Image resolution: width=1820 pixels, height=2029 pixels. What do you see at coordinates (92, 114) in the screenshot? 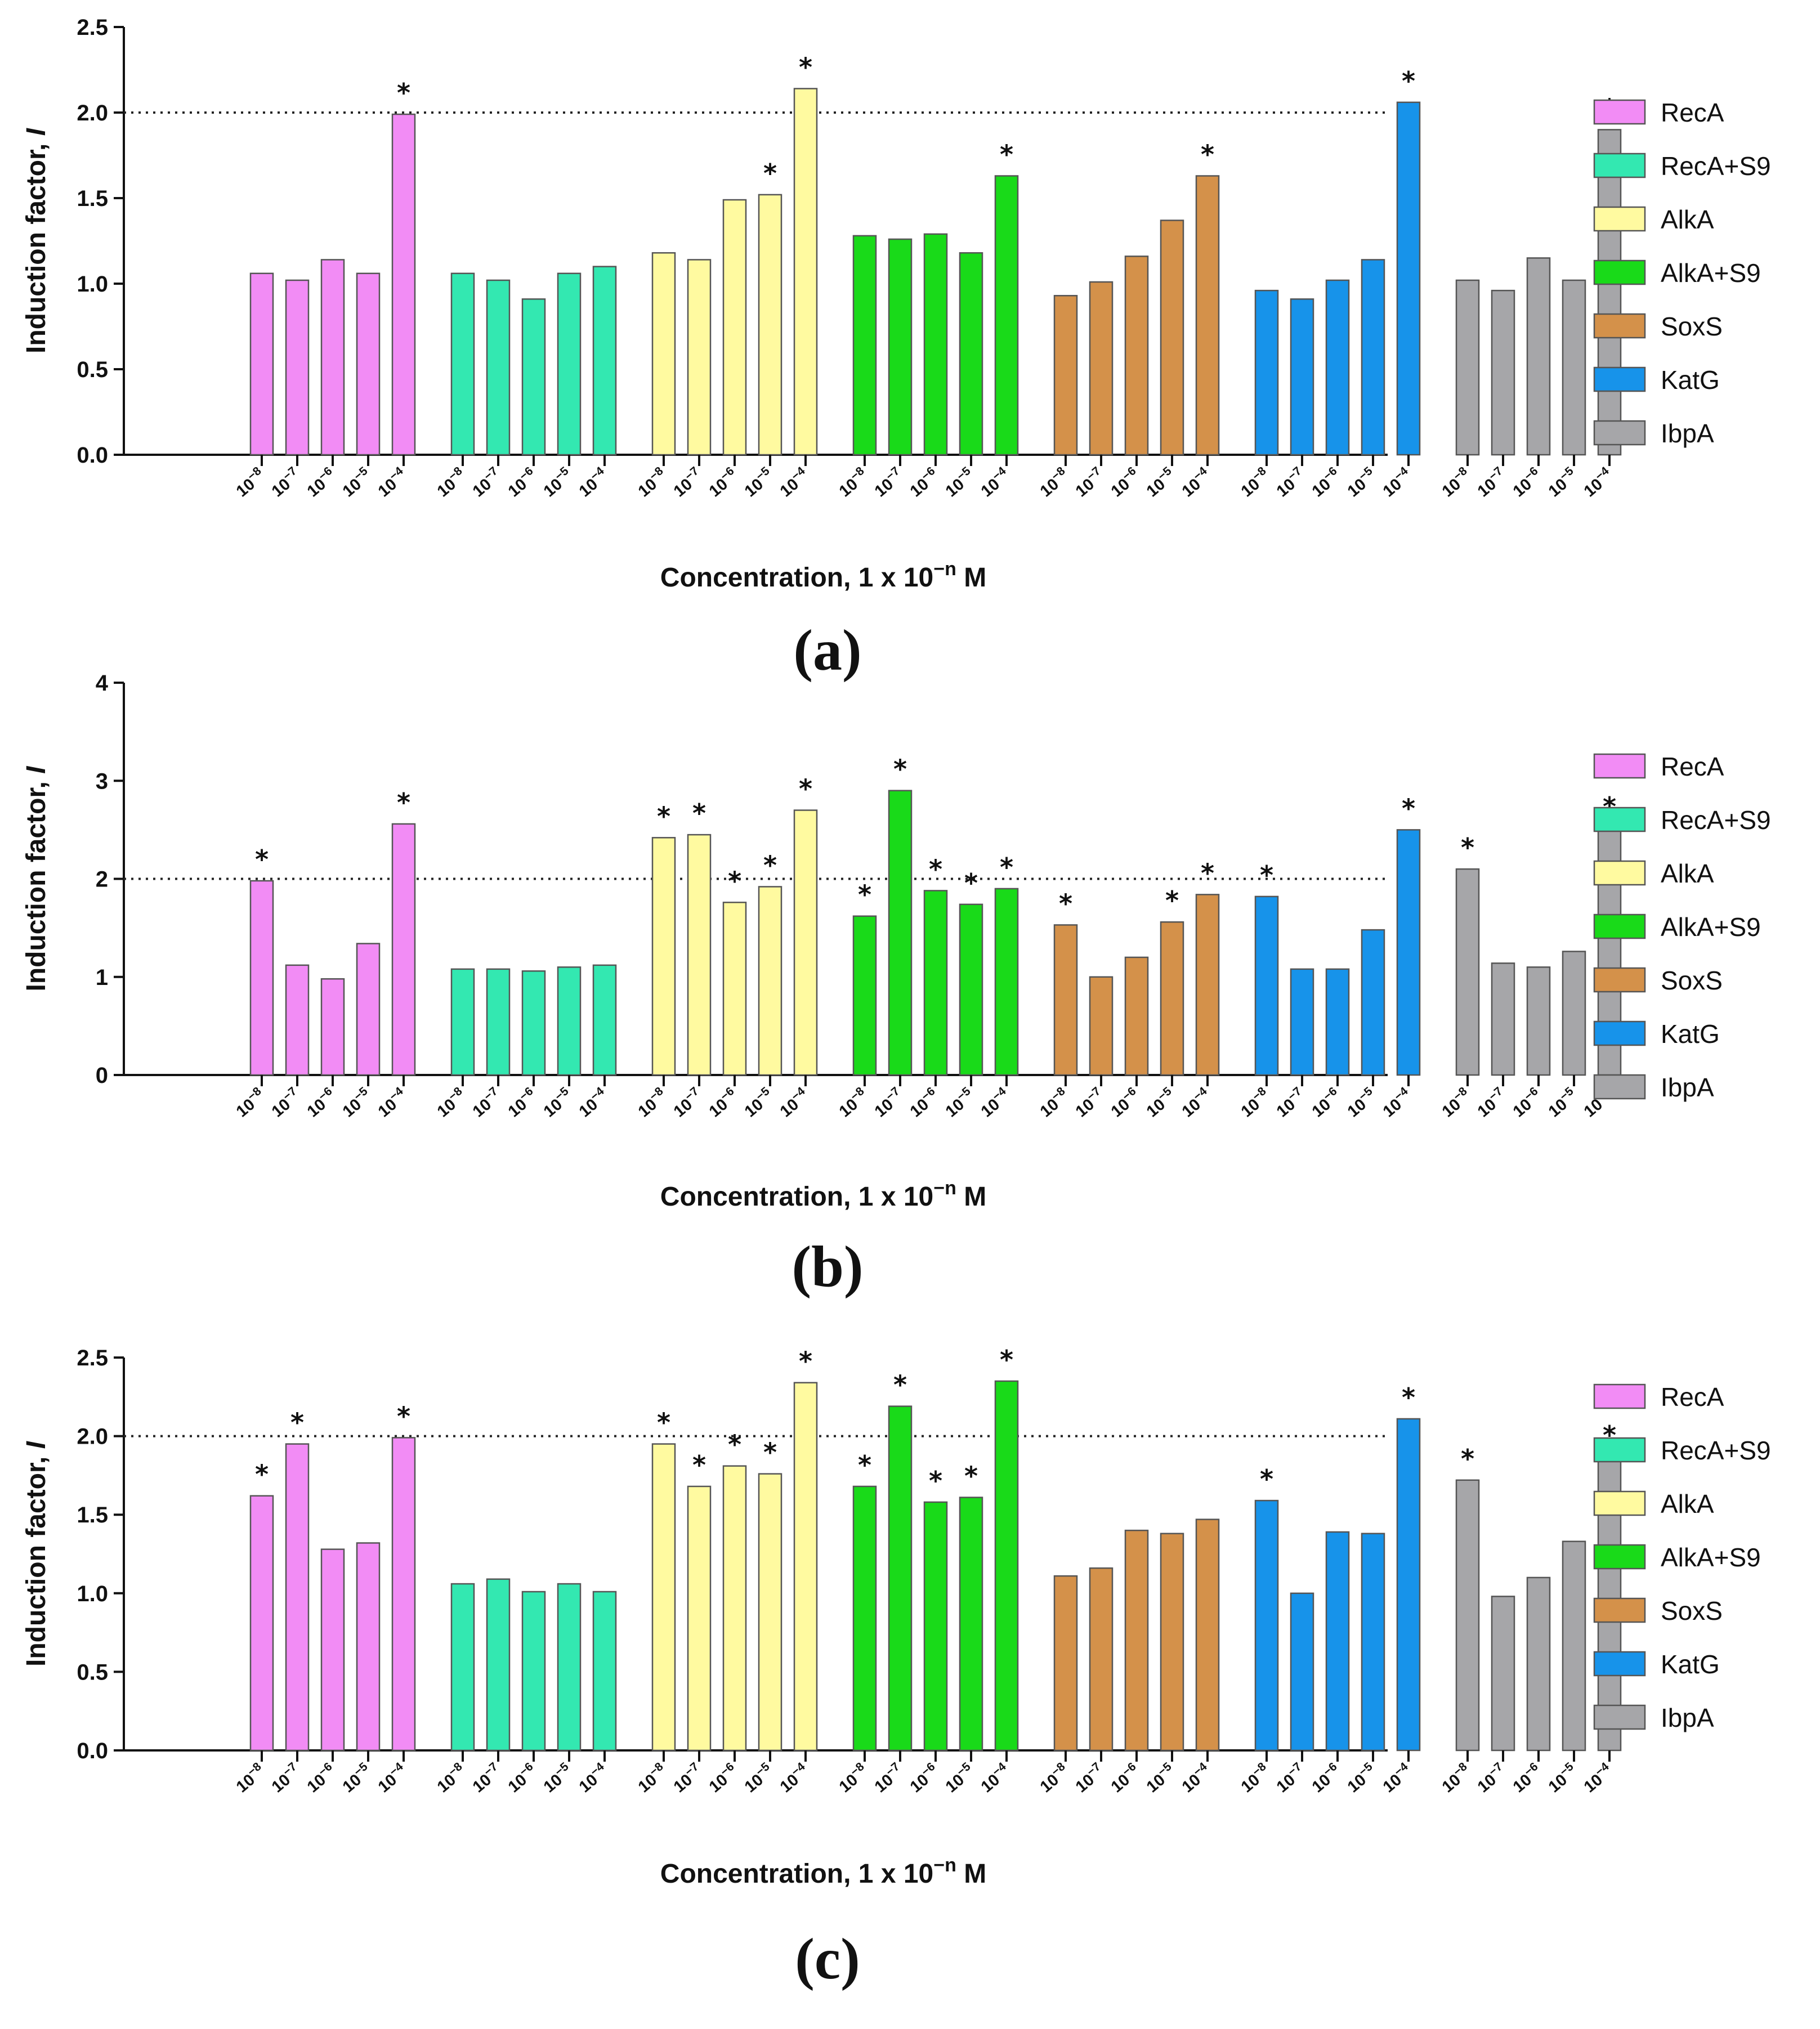
I see `y-tick-label: 2.0` at bounding box center [92, 114].